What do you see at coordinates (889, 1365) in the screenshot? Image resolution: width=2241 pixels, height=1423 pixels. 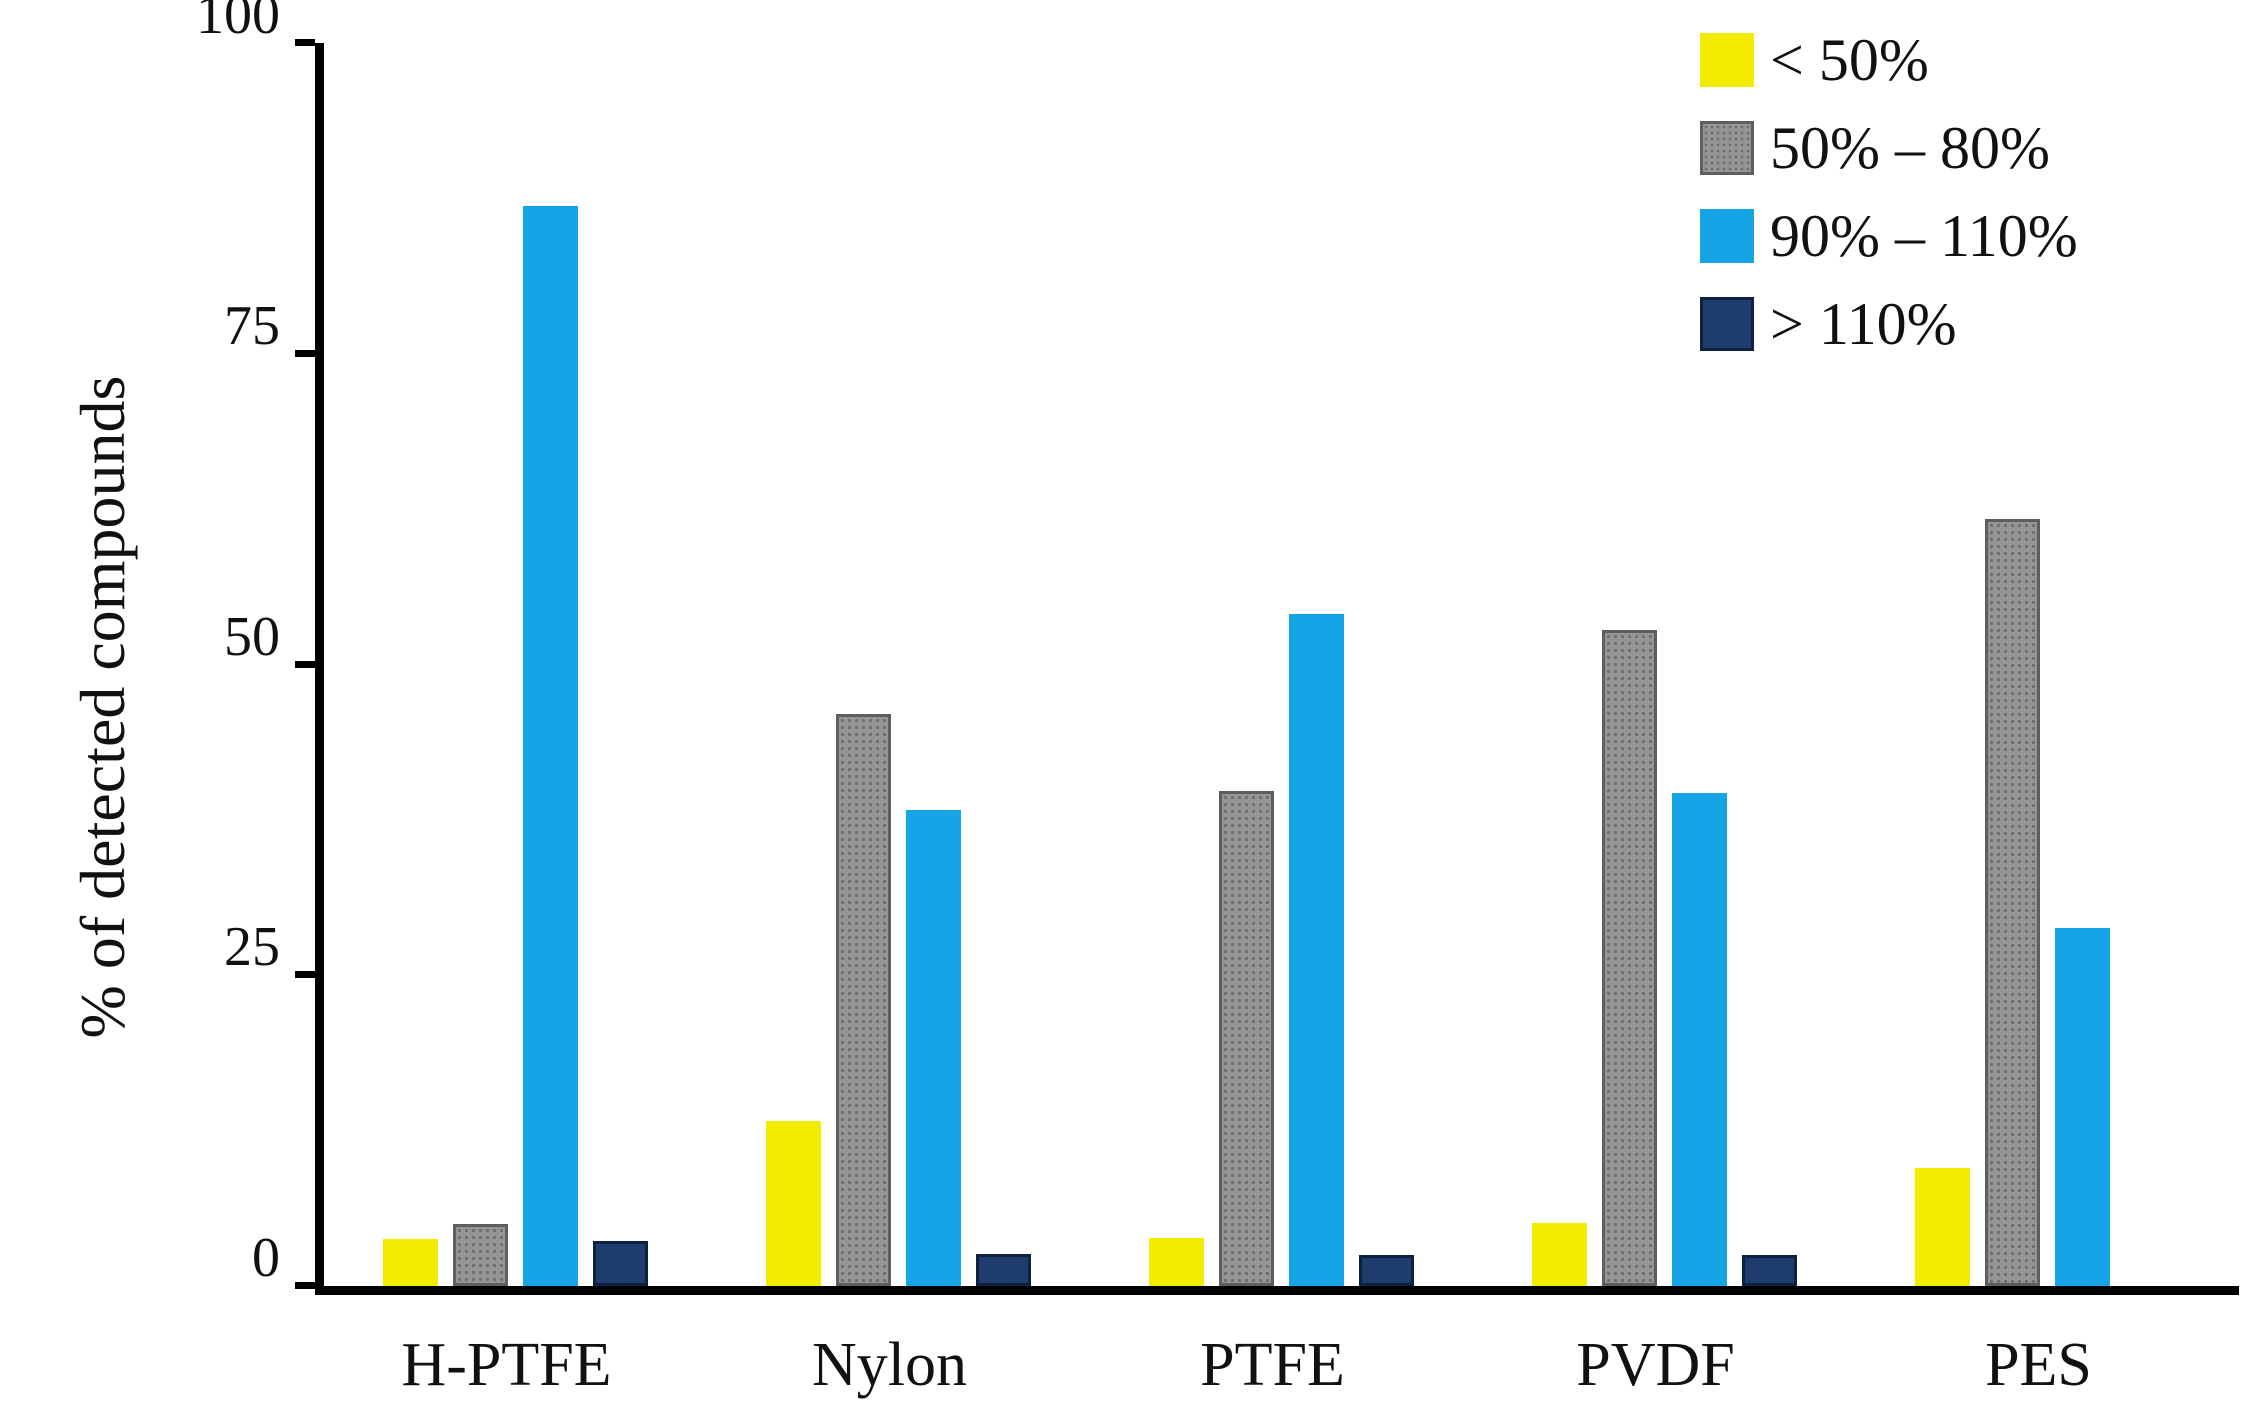 I see `x-label-nylon: Nylon` at bounding box center [889, 1365].